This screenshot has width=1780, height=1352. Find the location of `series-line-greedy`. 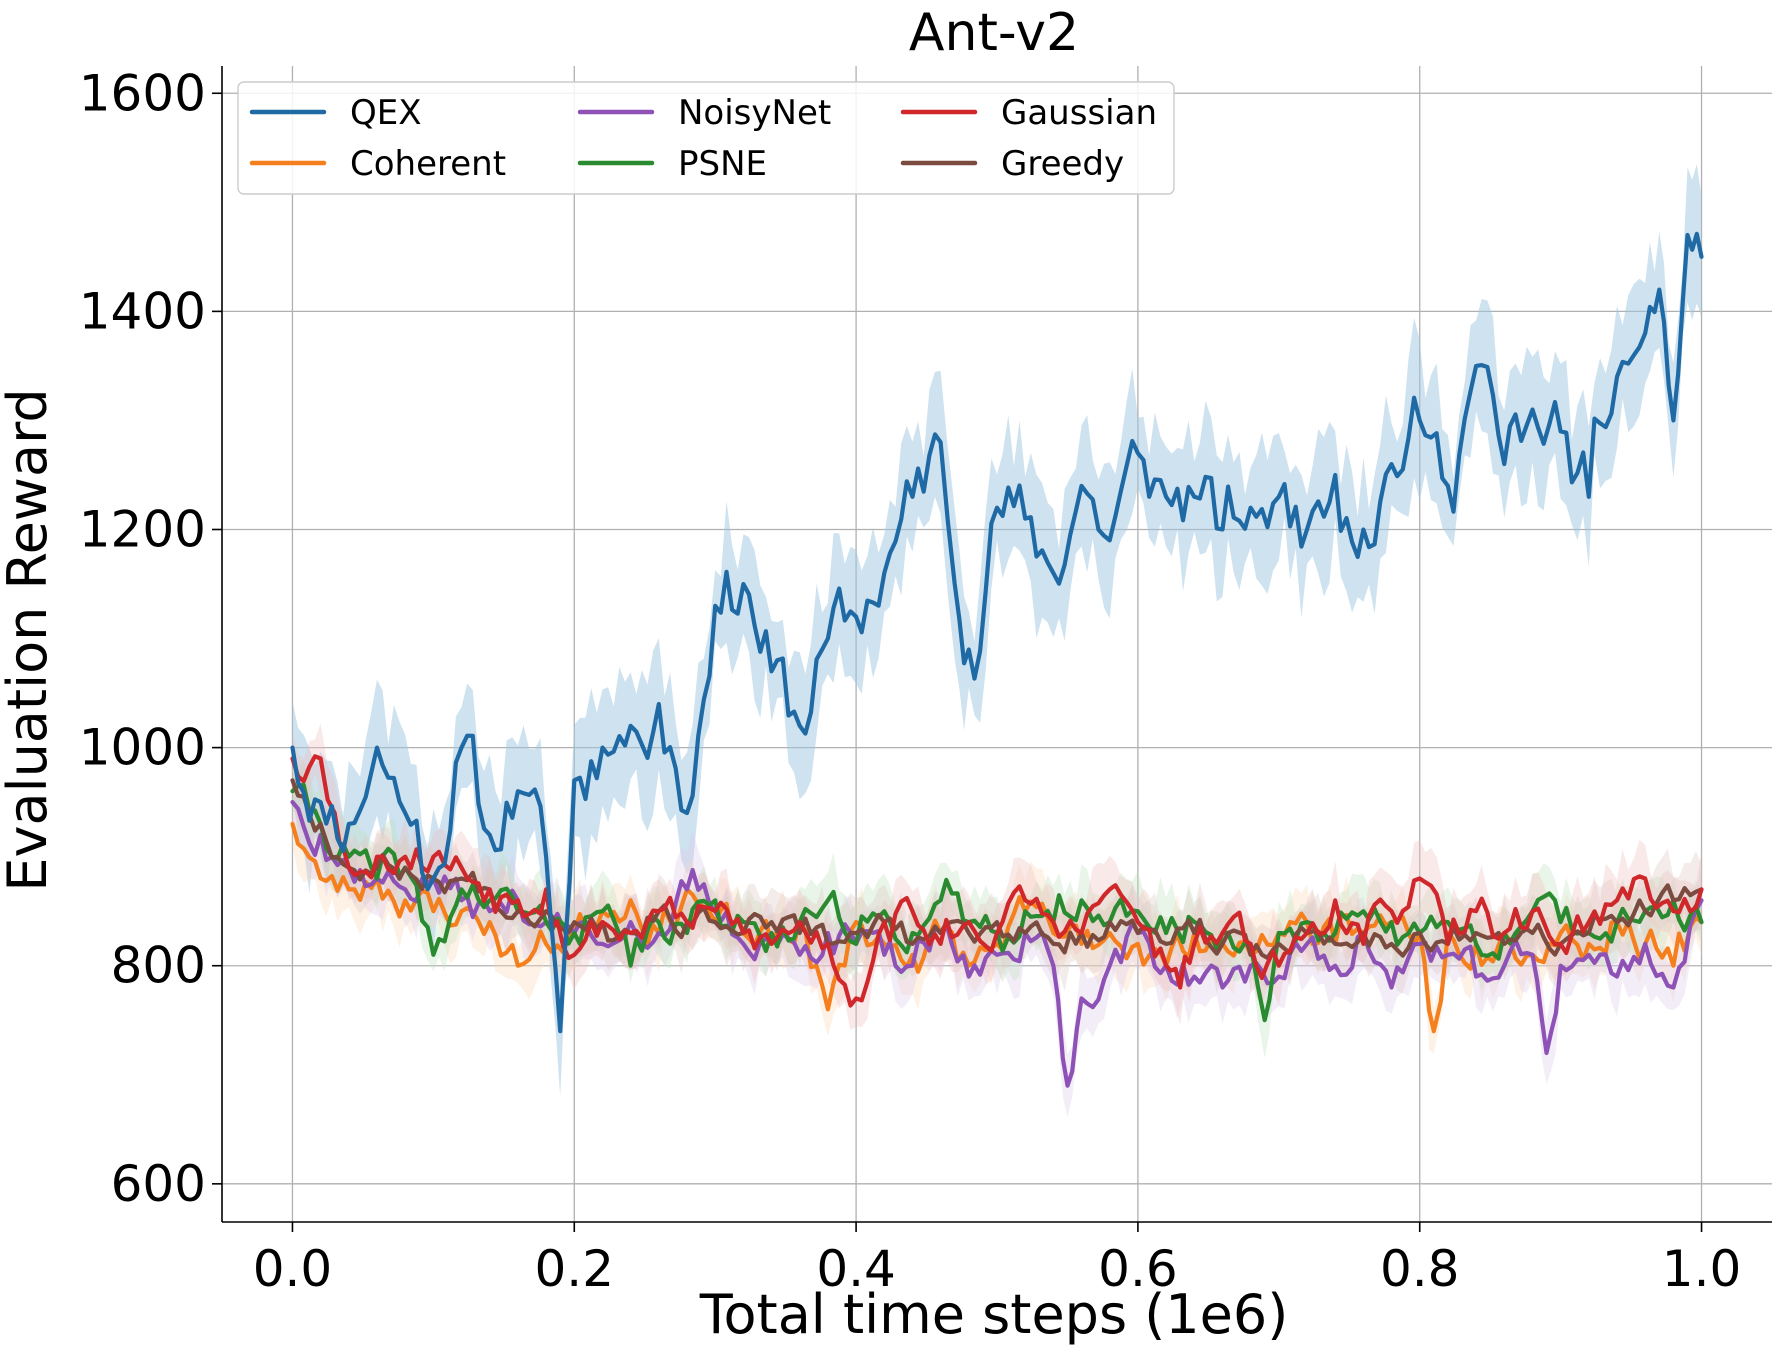

series-line-greedy is located at coordinates (997, 869).